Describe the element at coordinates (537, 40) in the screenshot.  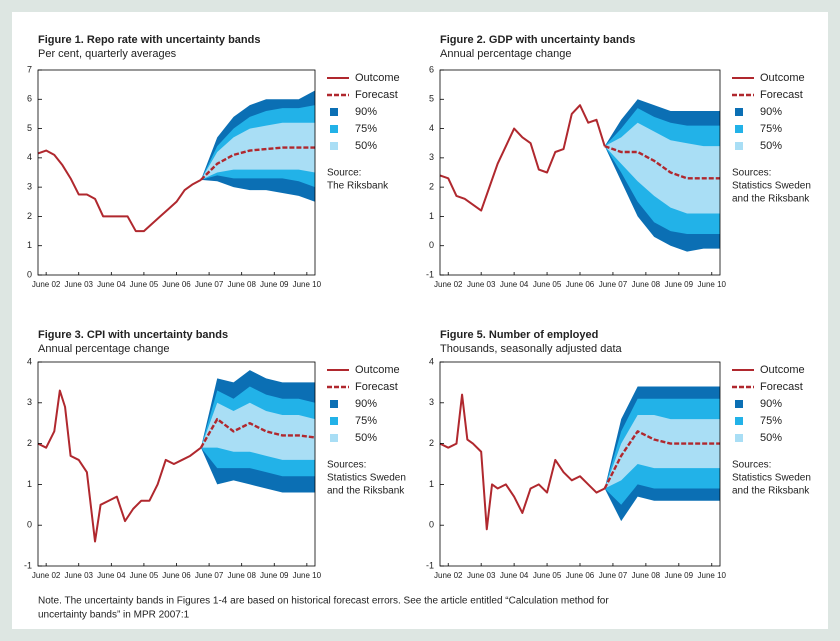
I see `chart-title: Figure 2. GDP with uncertainty bands` at that location.